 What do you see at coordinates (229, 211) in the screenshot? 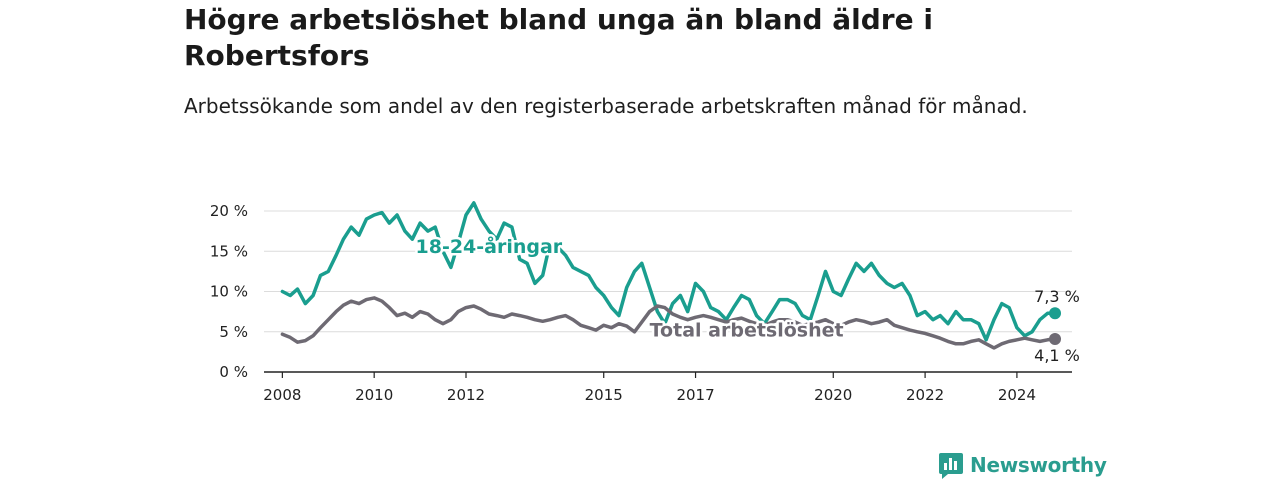
I see `y-tick-label: 20 %` at bounding box center [229, 211].